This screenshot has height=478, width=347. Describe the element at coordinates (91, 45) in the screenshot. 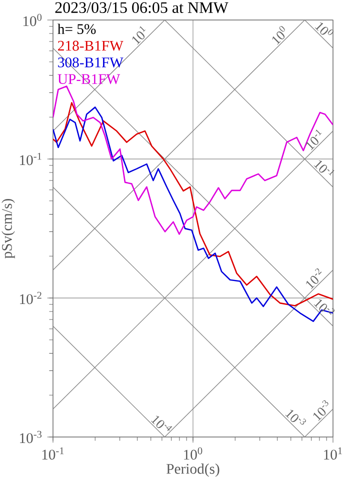

I see `text: 218-B1FW` at that location.